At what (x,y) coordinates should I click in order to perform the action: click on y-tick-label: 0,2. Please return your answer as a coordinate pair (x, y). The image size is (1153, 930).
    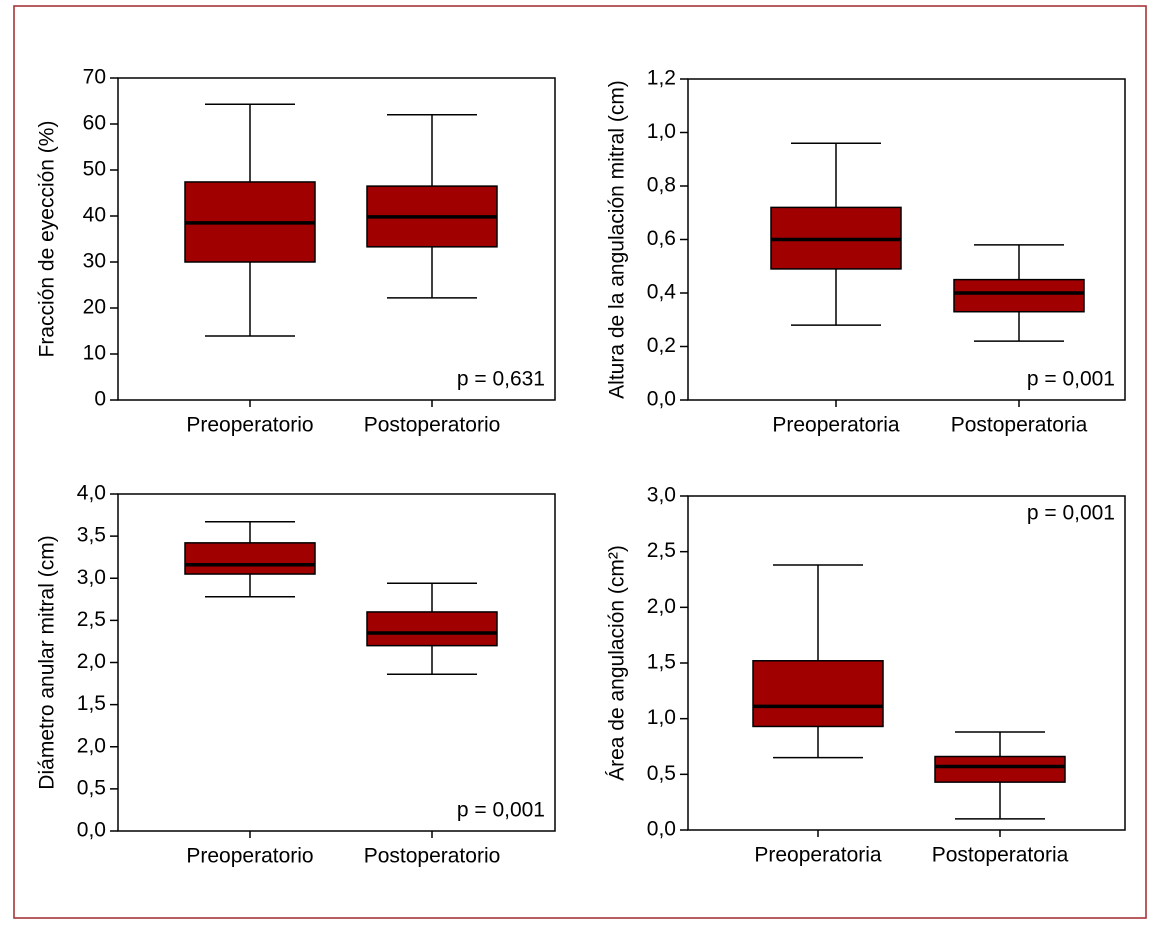
    Looking at the image, I should click on (661, 345).